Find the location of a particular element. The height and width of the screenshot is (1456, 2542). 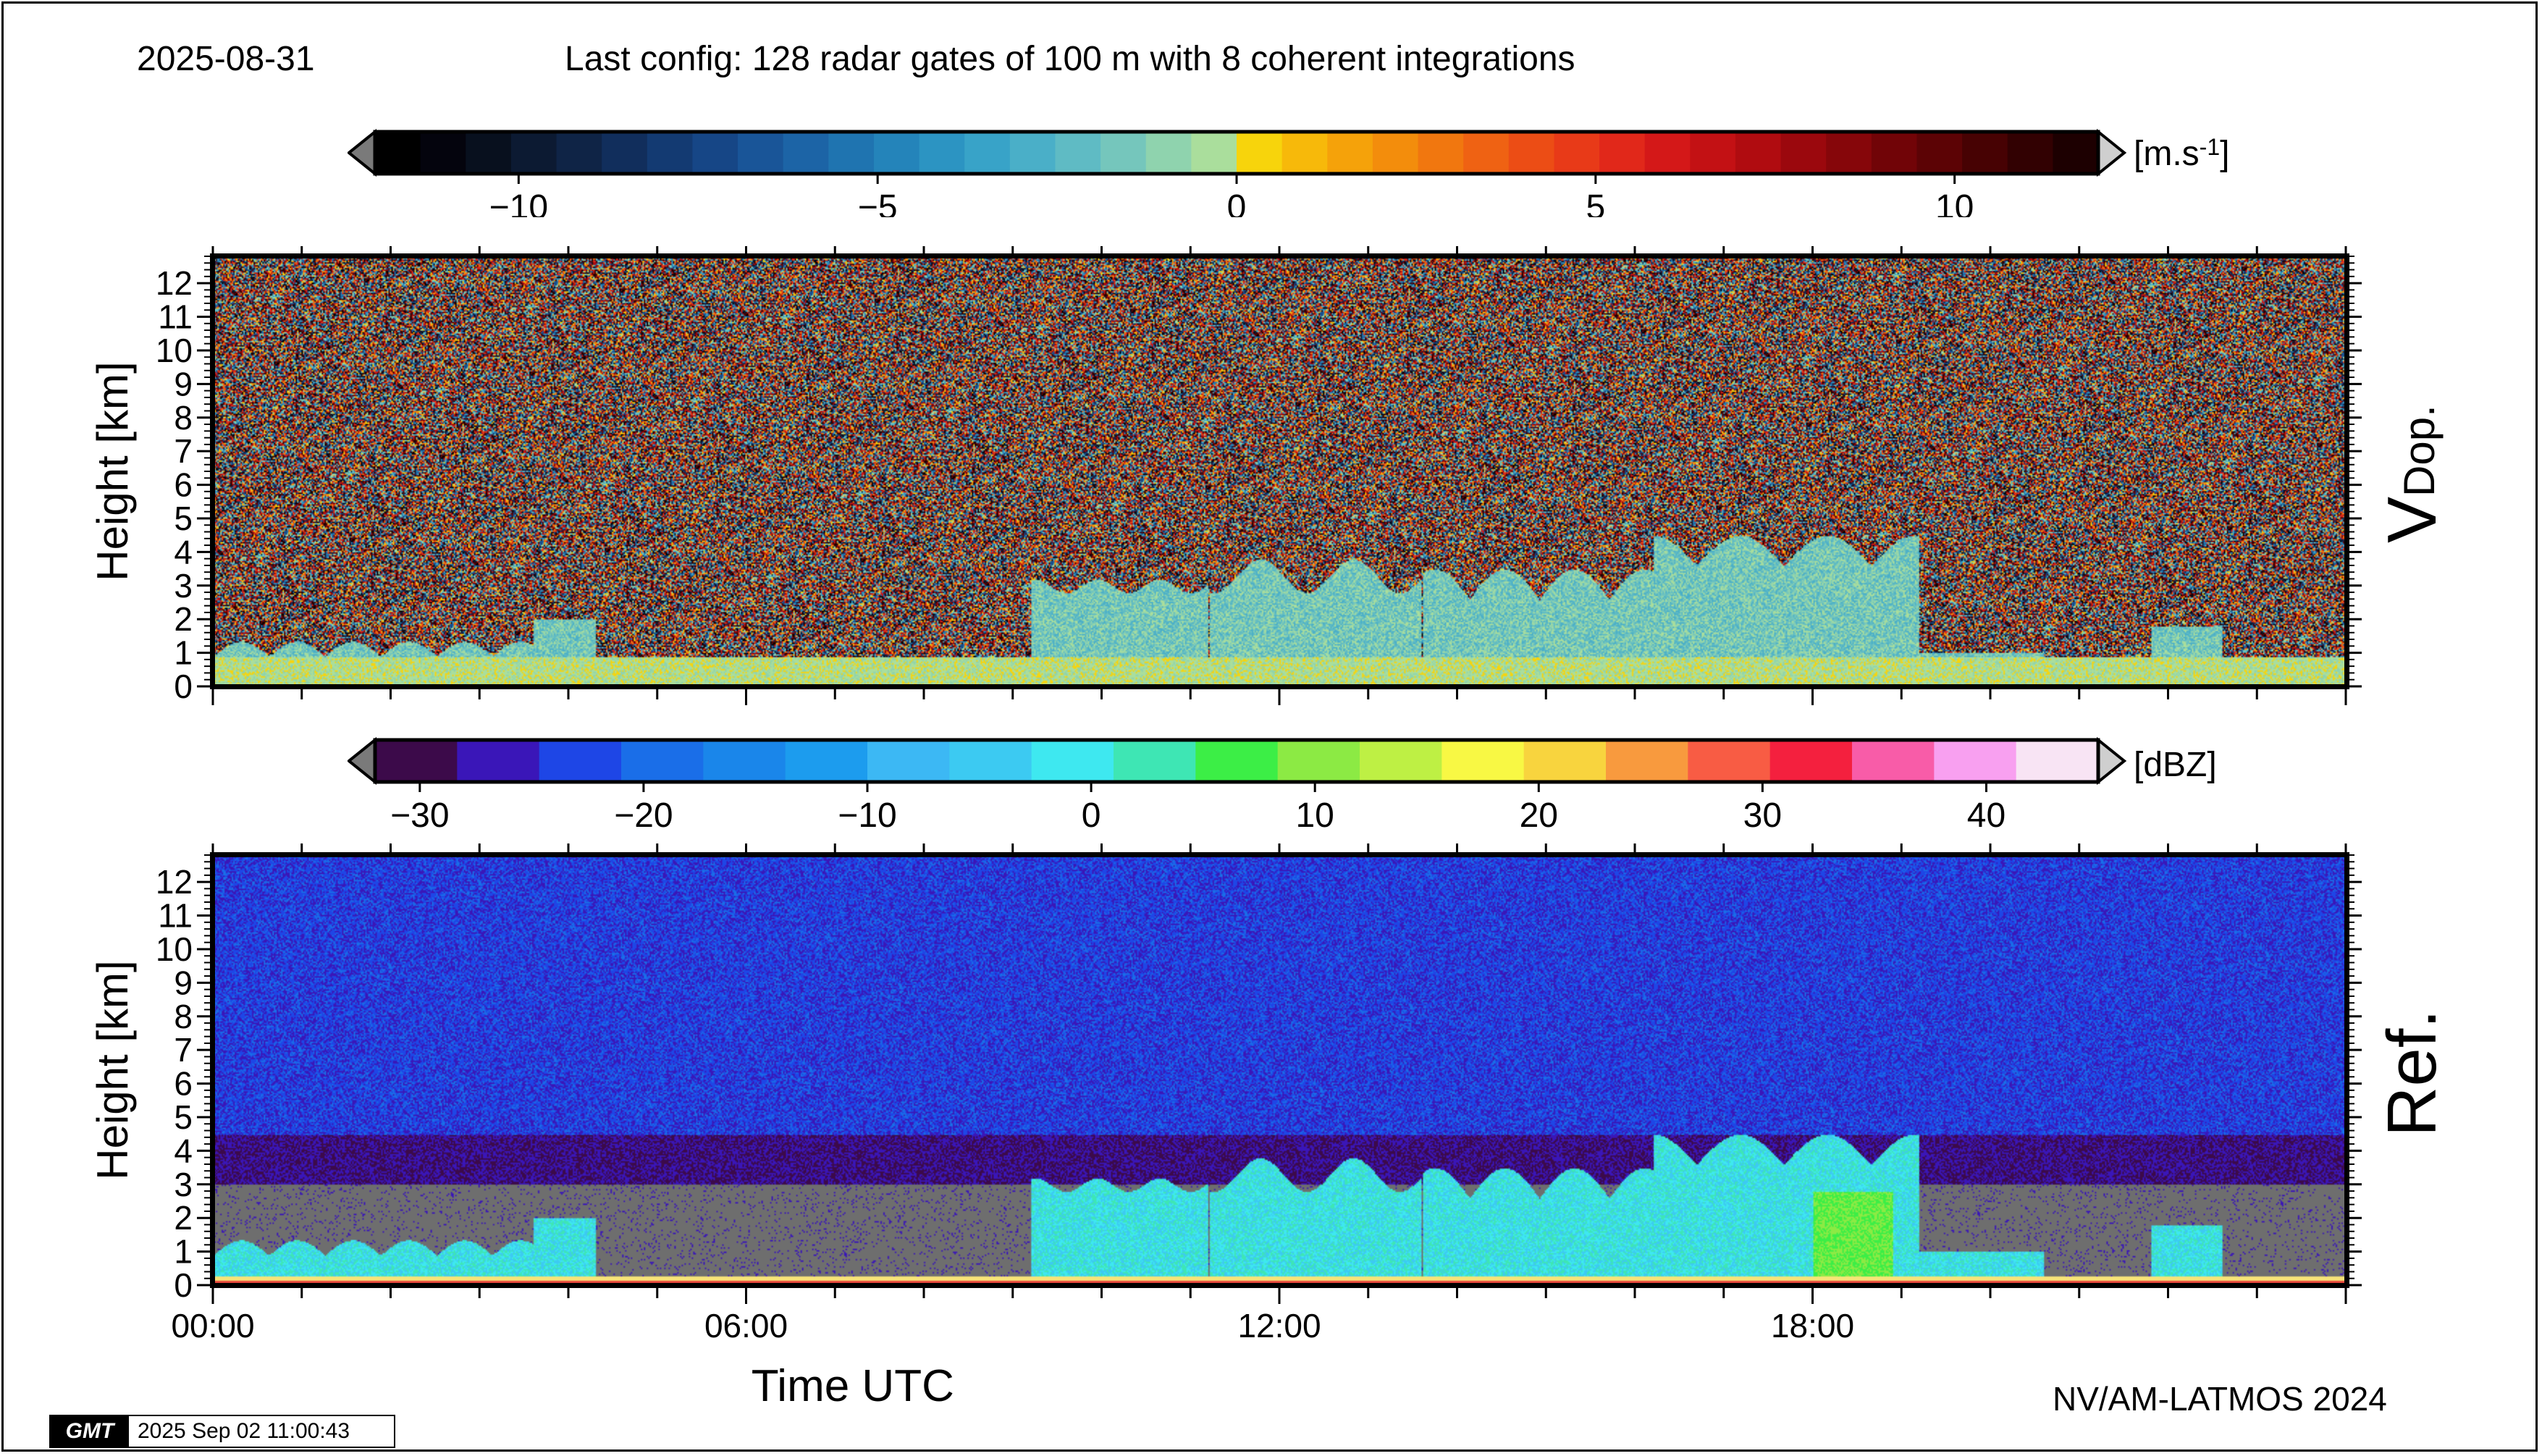

x-tick-label: 12:00 is located at coordinates (1279, 1326).